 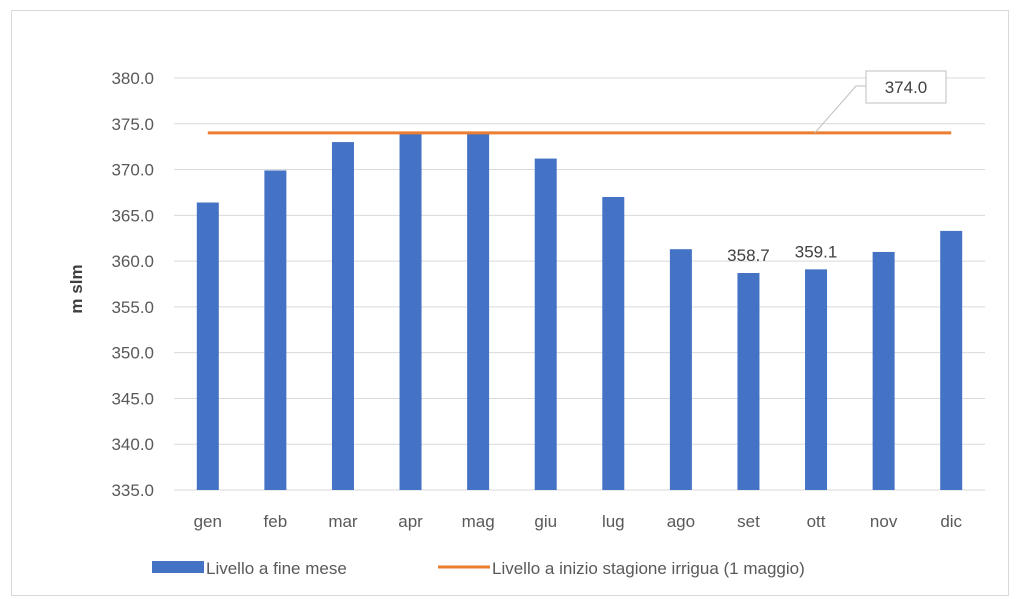 What do you see at coordinates (343, 521) in the screenshot?
I see `x-tick-label: mar` at bounding box center [343, 521].